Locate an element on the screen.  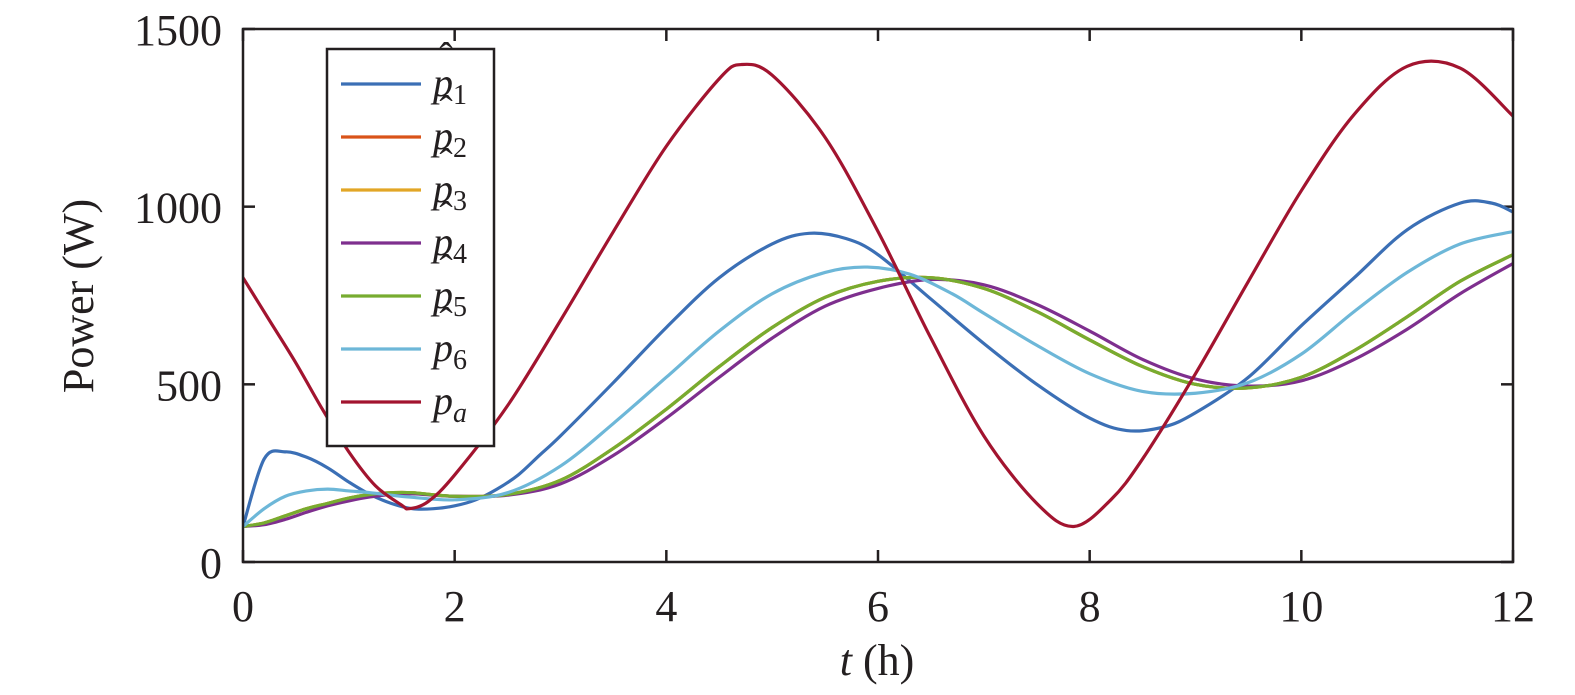
legend-label-a: pa is located at coordinates (448, 403).